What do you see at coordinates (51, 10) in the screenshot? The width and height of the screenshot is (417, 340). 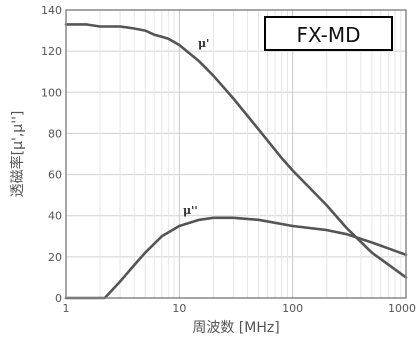 I see `y-tick-label: 140` at bounding box center [51, 10].